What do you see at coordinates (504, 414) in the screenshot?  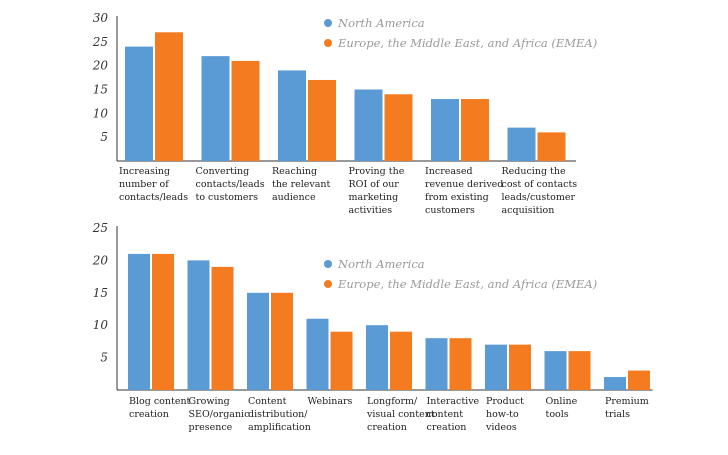 I see `x-category-label: Product how-to videos` at bounding box center [504, 414].